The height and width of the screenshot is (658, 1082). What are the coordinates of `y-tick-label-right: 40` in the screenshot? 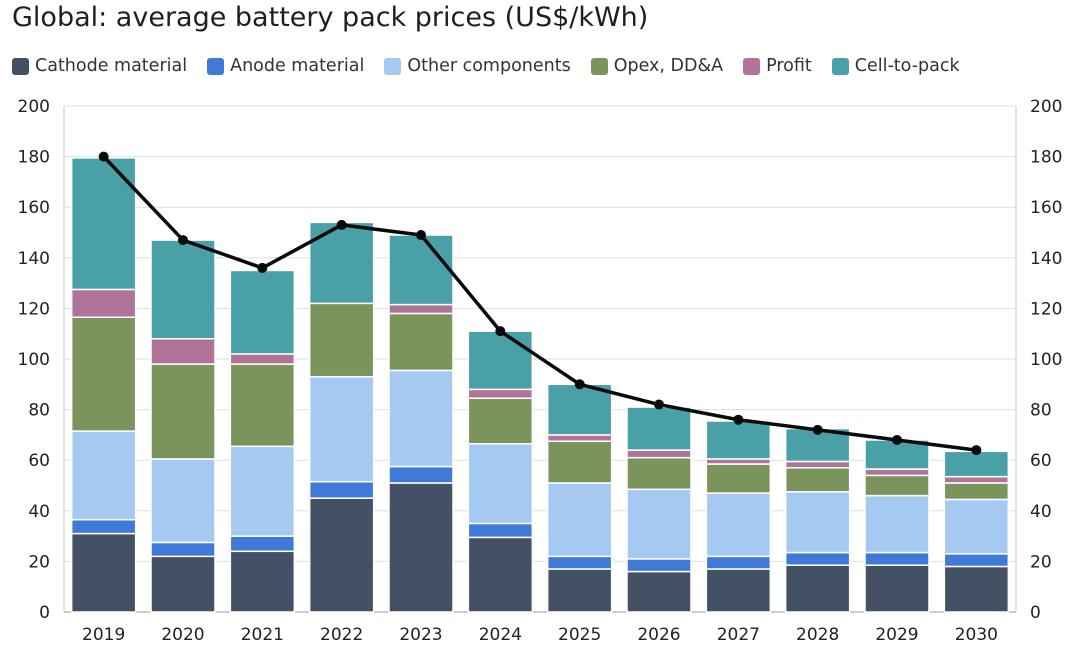 It's located at (1041, 512).